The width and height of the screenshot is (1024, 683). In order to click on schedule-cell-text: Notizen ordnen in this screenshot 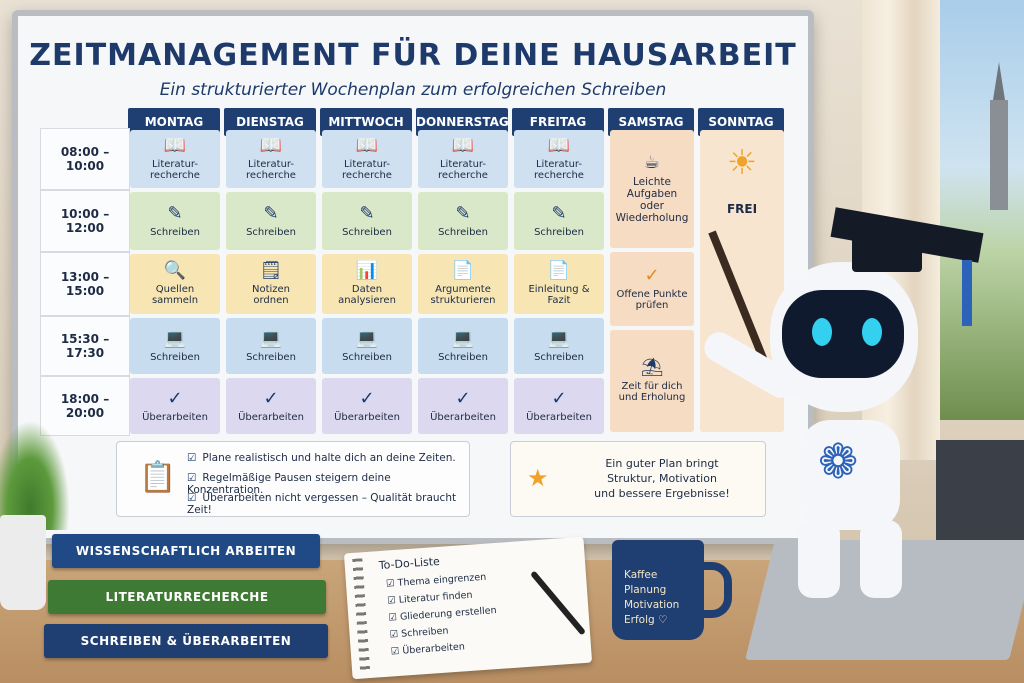, I will do `click(271, 295)`.